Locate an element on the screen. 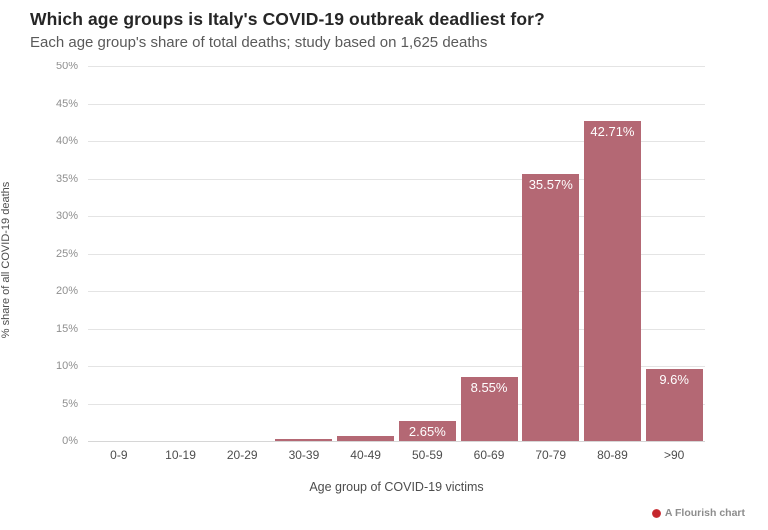  y-tick-label: 50% is located at coordinates (66, 66).